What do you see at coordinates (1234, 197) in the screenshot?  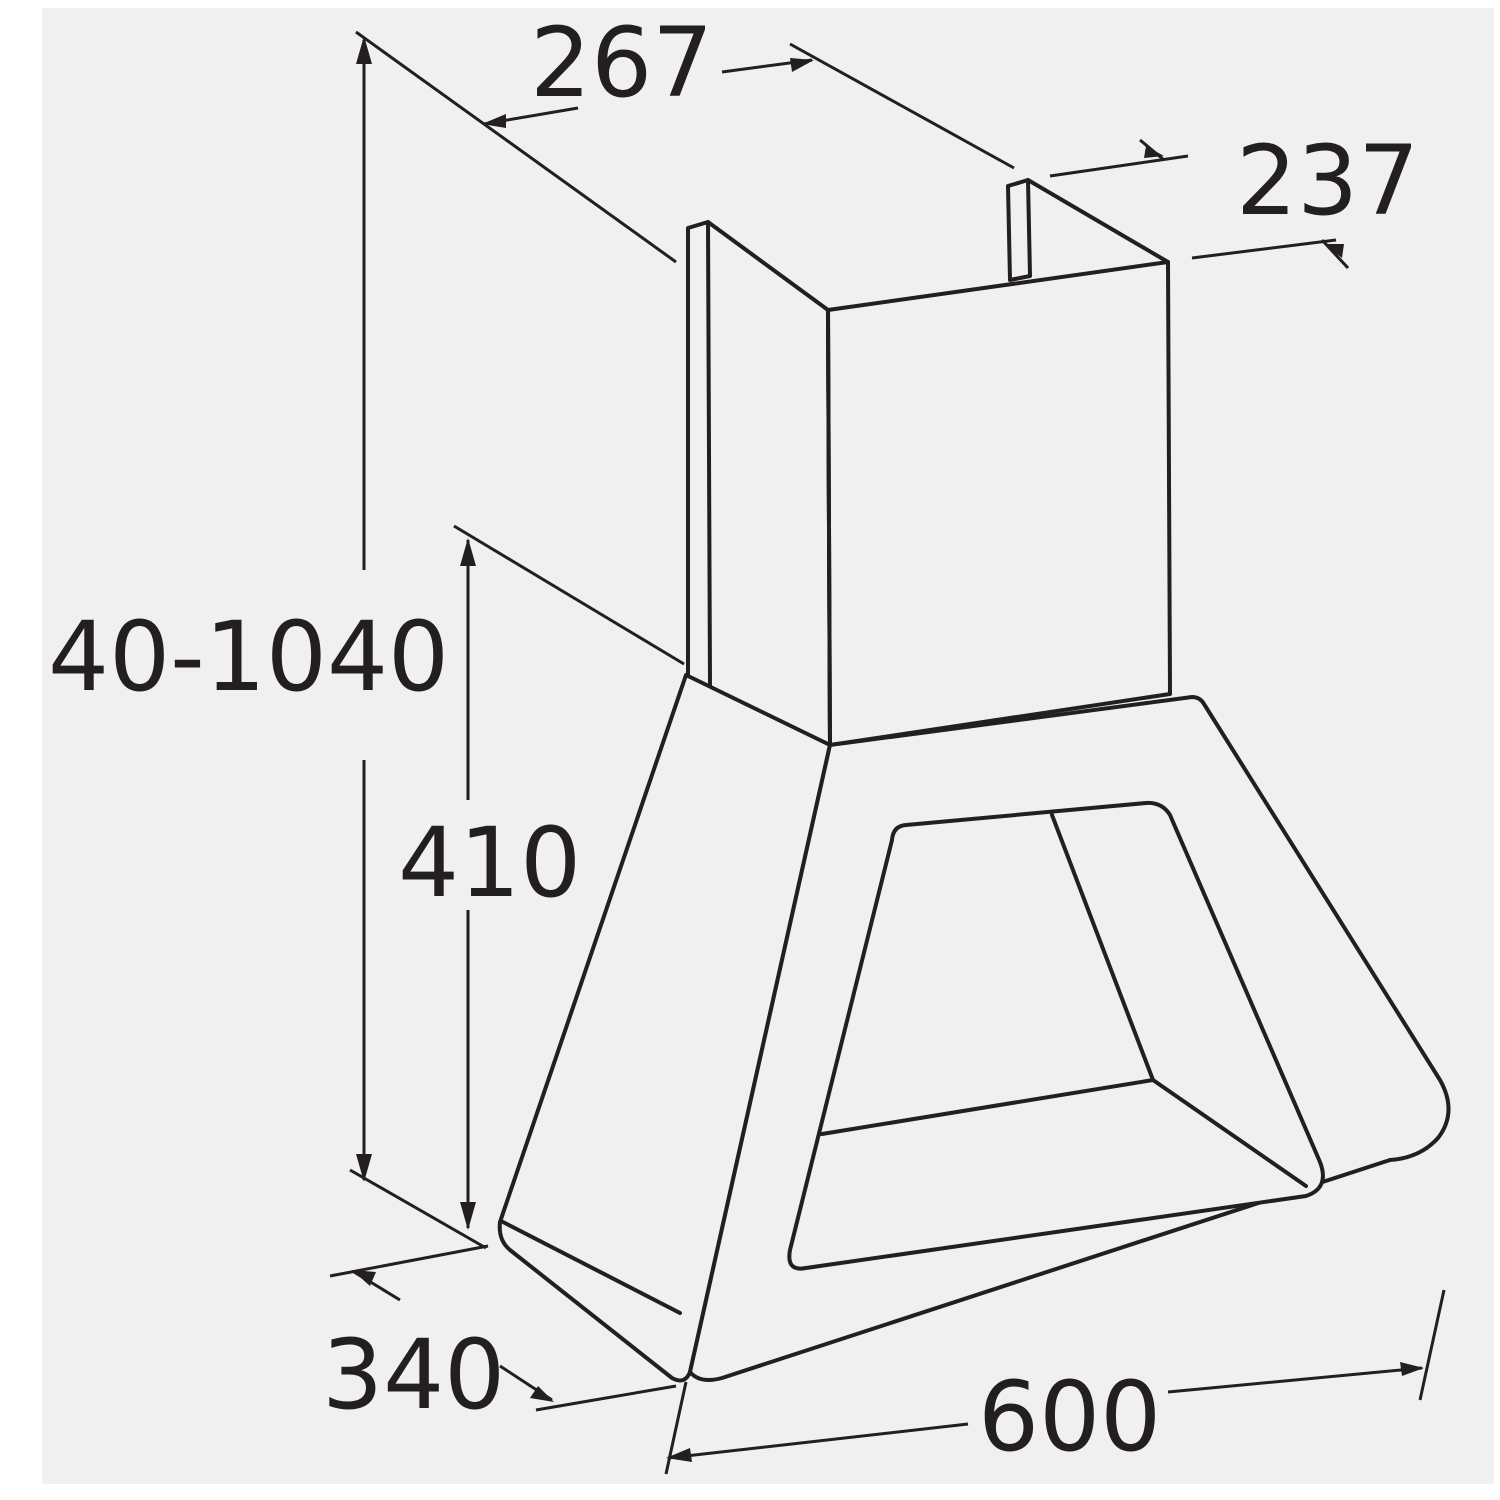 I see `dimension-chimney-depth: 237` at bounding box center [1234, 197].